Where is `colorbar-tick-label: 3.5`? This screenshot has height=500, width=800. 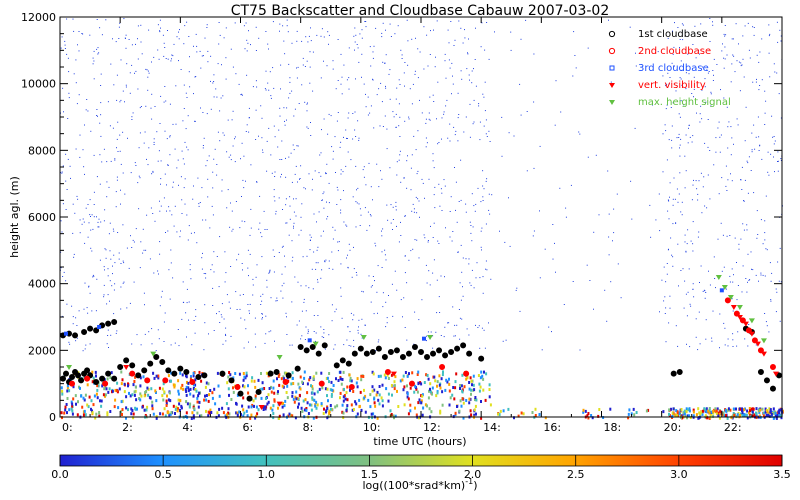 colorbar-tick-label: 3.5 is located at coordinates (782, 474).